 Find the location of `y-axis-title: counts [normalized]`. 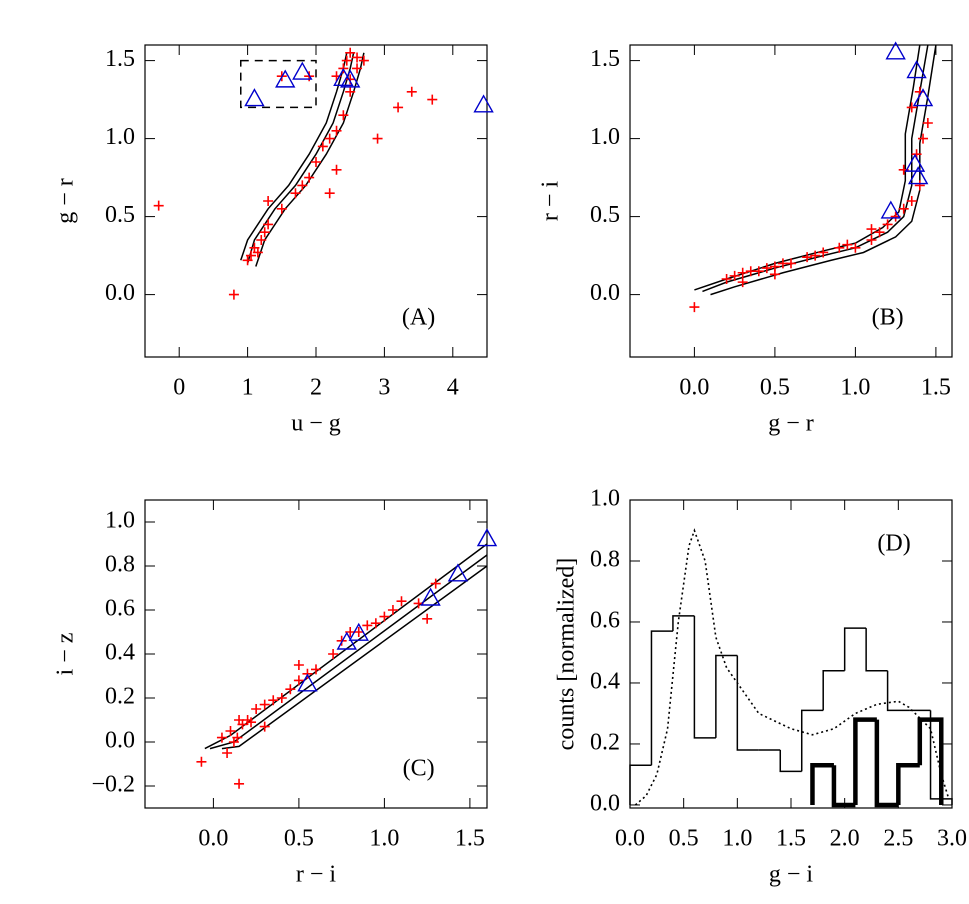

y-axis-title: counts [normalized] is located at coordinates (567, 654).